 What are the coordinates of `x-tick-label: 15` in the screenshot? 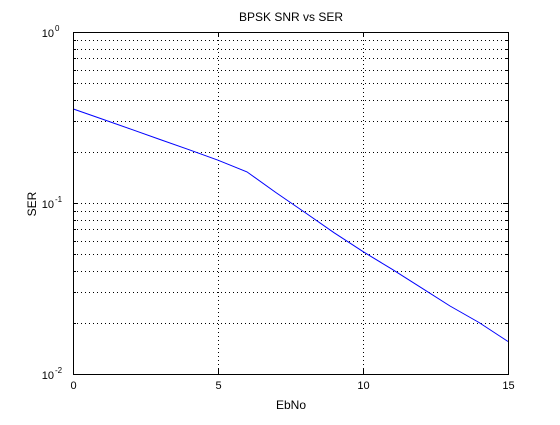 It's located at (508, 386).